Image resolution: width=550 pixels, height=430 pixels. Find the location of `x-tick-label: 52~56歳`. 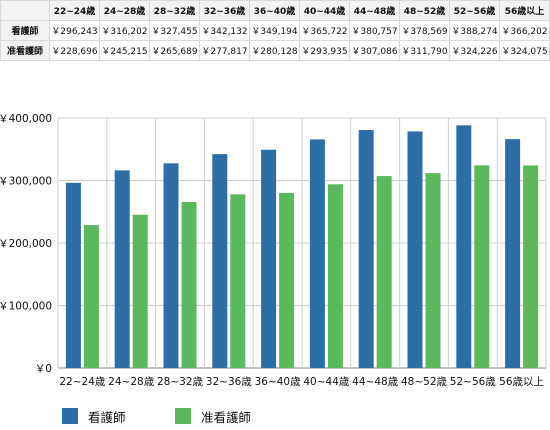

x-tick-label: 52~56歳 is located at coordinates (473, 382).